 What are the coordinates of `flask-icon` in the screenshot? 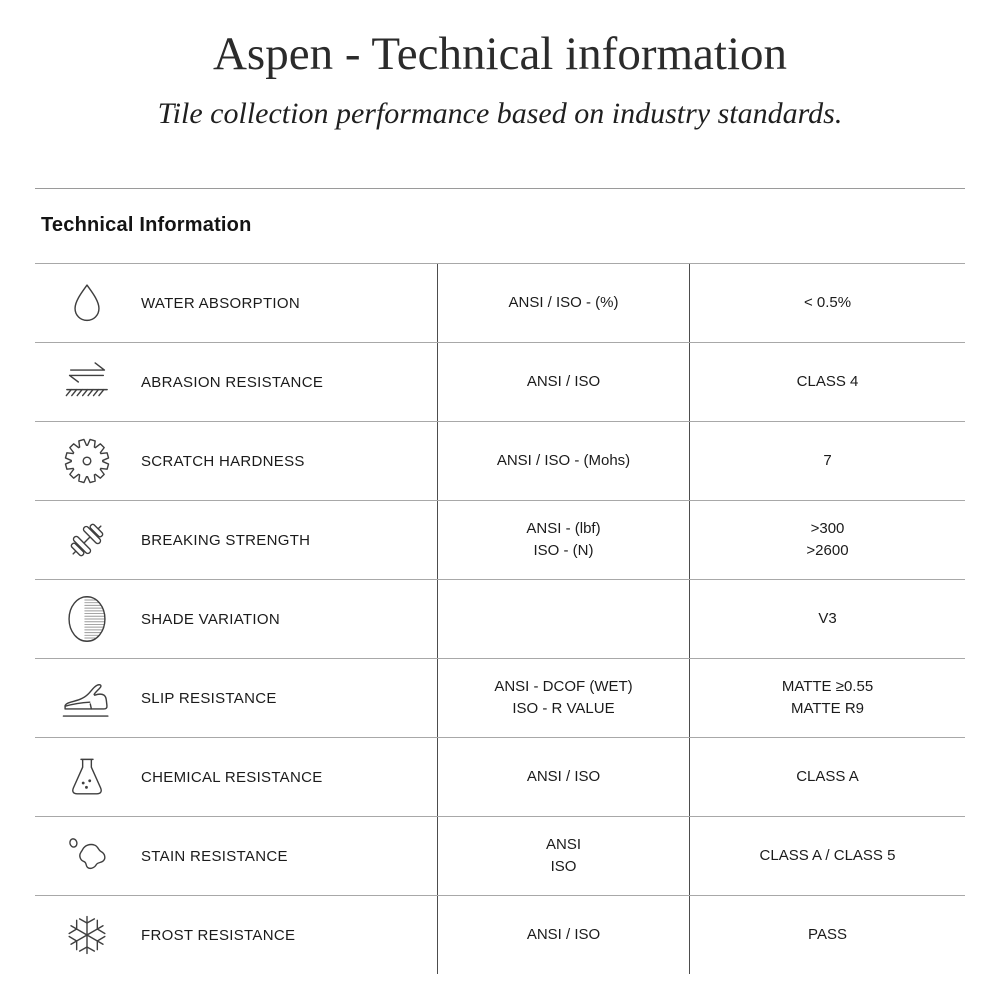 It's located at (87, 777).